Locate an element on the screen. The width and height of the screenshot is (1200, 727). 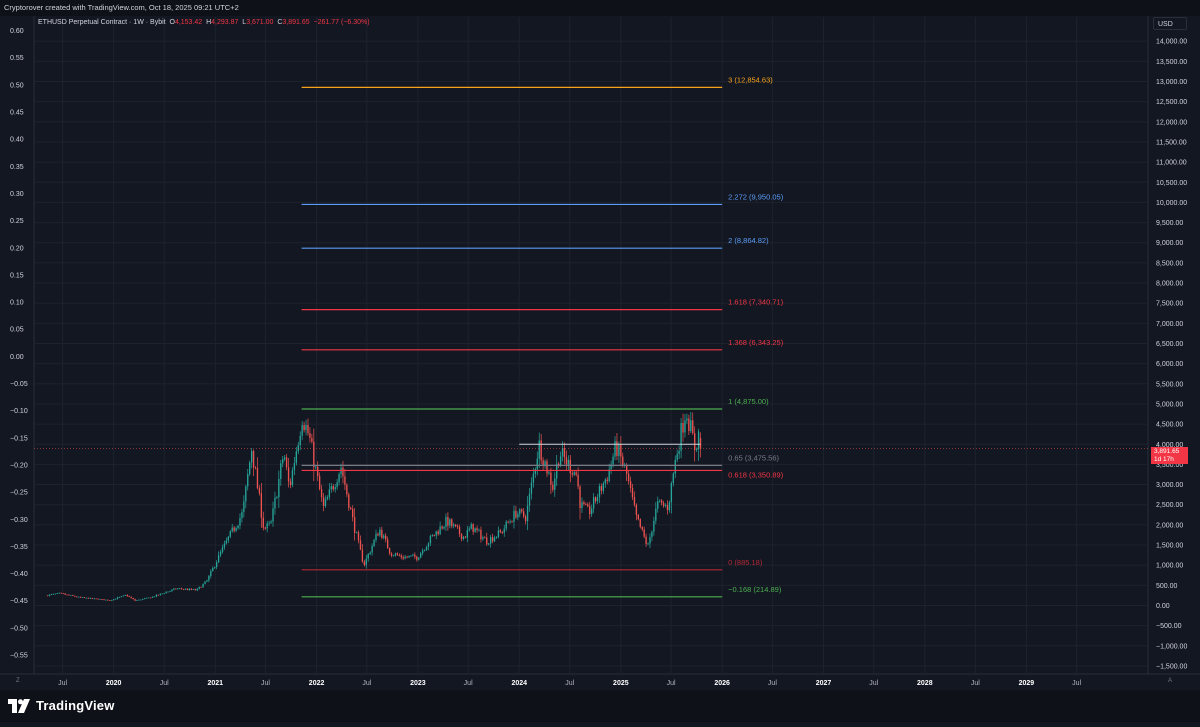
left-axis-tick-label: 0.60 is located at coordinates (17, 31).